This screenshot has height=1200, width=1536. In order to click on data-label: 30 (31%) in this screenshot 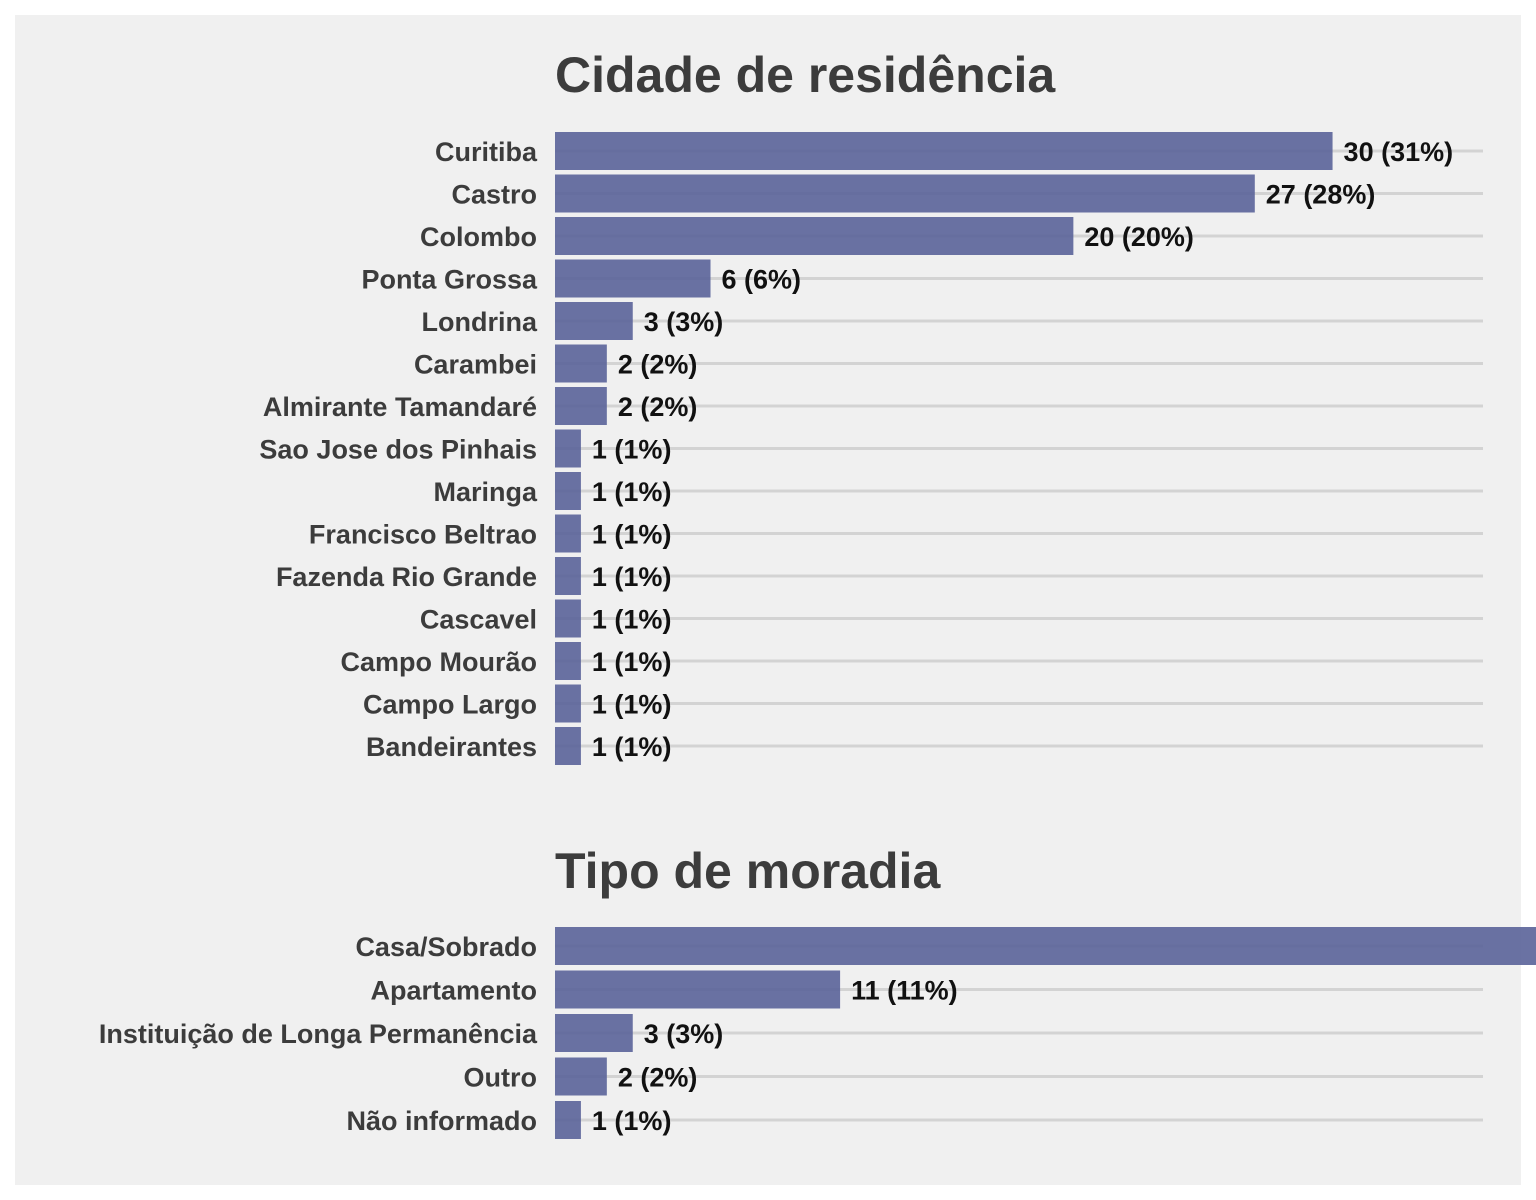, I will do `click(1399, 152)`.